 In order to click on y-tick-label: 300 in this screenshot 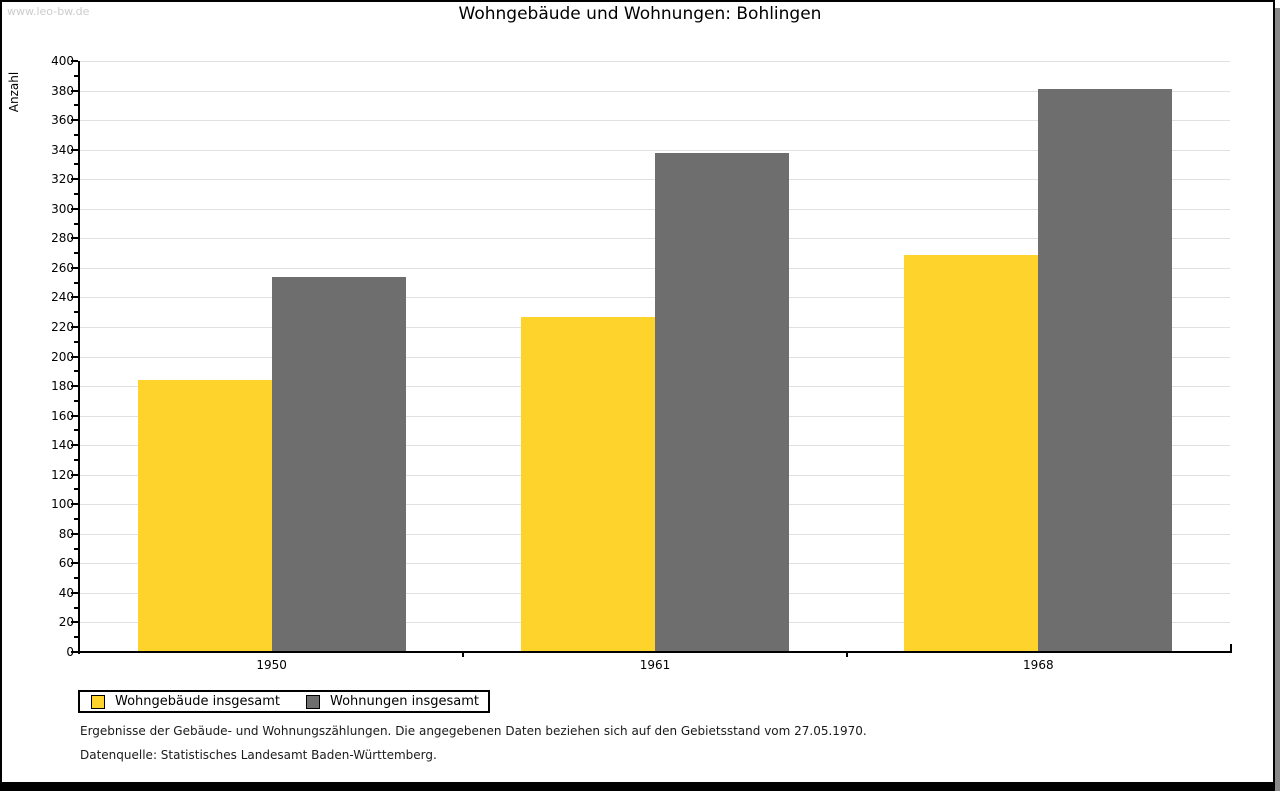, I will do `click(62, 208)`.